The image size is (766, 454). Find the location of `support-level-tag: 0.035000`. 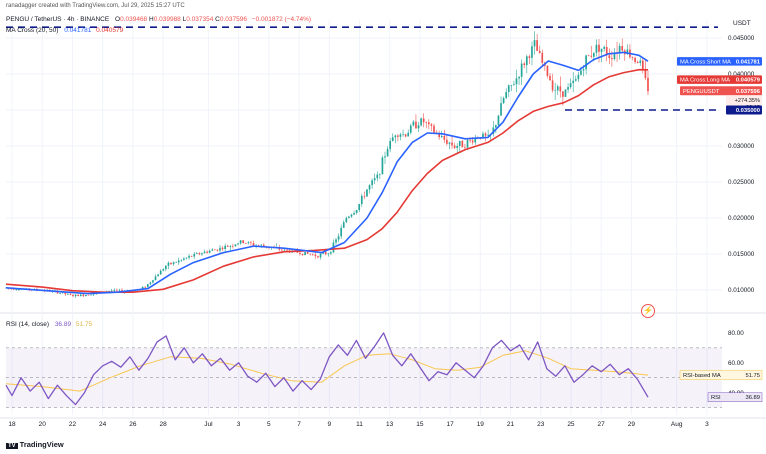

support-level-tag: 0.035000 is located at coordinates (744, 110).